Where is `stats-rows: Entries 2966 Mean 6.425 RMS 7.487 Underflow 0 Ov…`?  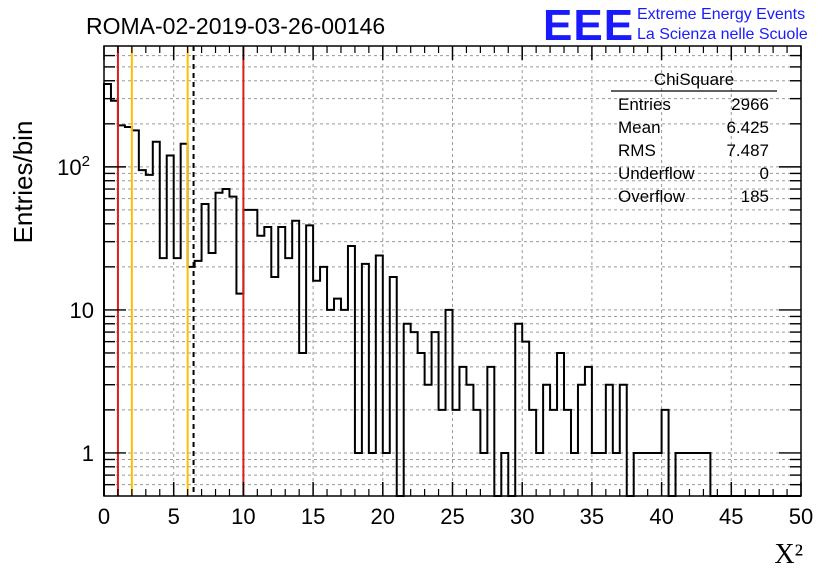
stats-rows: Entries 2966 Mean 6.425 RMS 7.487 Underflow 0 Ov… is located at coordinates (693, 150).